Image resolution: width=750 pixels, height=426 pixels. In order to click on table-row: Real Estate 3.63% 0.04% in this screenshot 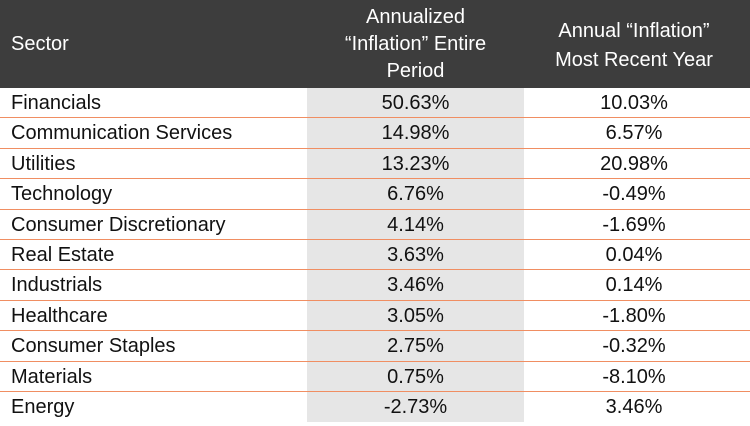, I will do `click(375, 255)`.